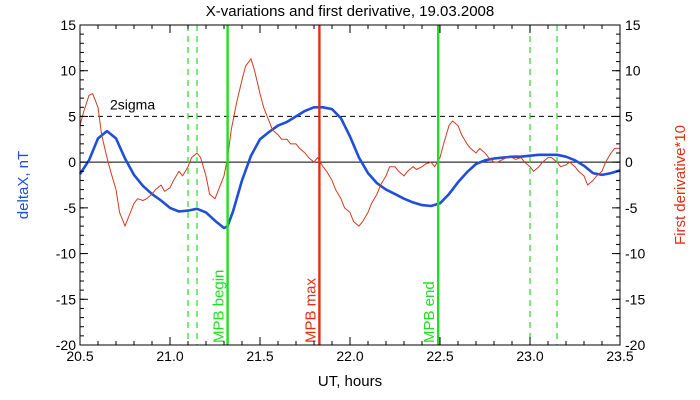 This screenshot has height=400, width=700. What do you see at coordinates (350, 381) in the screenshot?
I see `x-axis-label: UT, hours` at bounding box center [350, 381].